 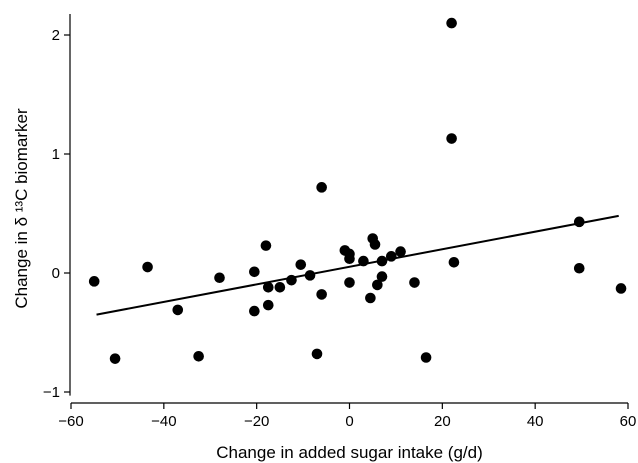 What do you see at coordinates (535, 421) in the screenshot?
I see `x-tick-label: 40` at bounding box center [535, 421].